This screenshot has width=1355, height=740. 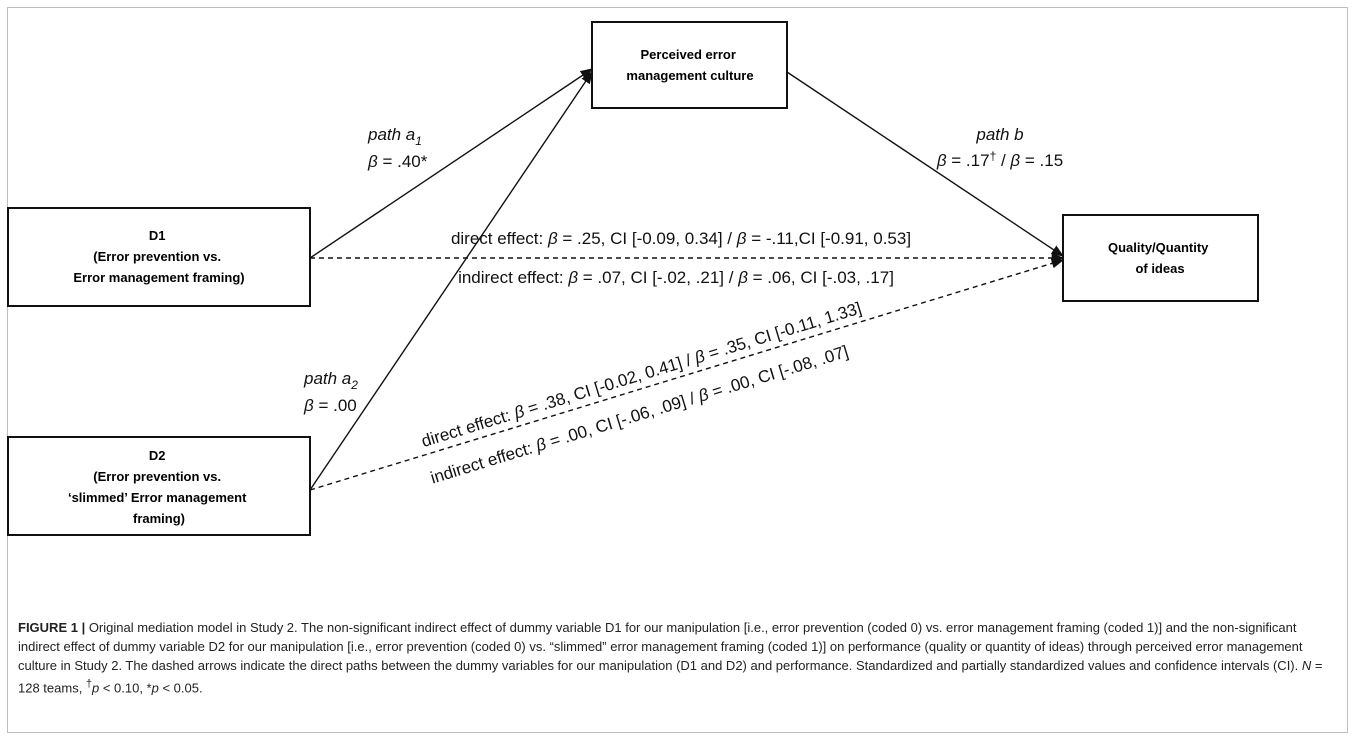 What do you see at coordinates (52, 627) in the screenshot?
I see `caption-title: FIGURE 1 |` at bounding box center [52, 627].